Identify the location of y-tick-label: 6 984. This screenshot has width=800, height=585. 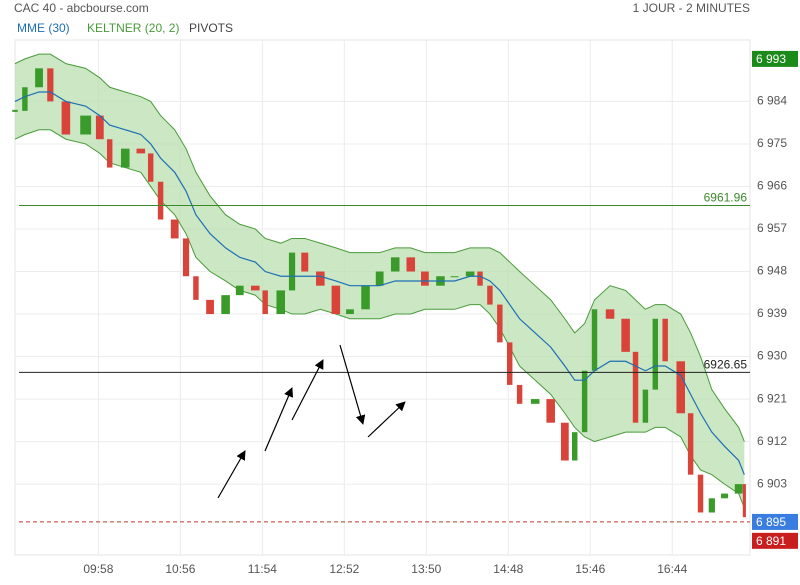
(772, 101).